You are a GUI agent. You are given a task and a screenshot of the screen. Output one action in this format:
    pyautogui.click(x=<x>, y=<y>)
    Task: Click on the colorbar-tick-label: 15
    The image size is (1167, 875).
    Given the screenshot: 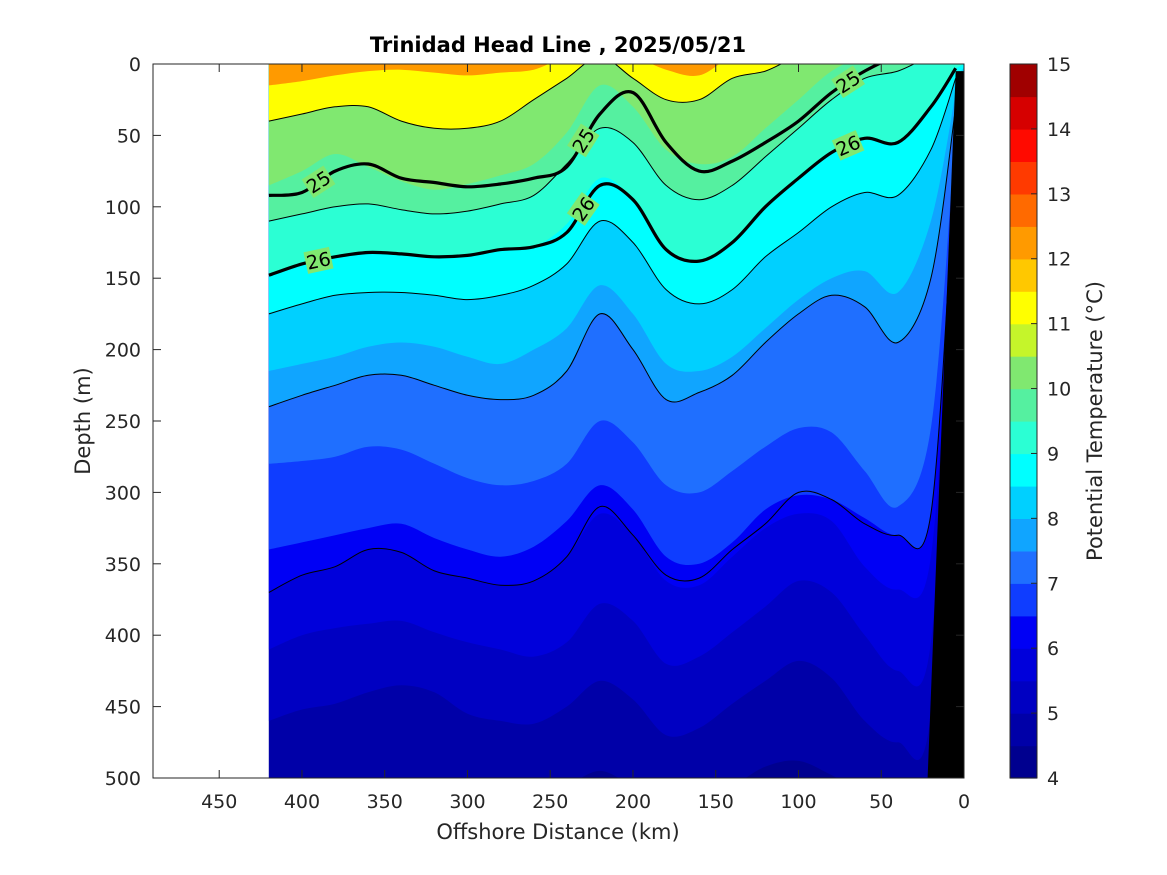 What is the action you would take?
    pyautogui.click(x=1059, y=65)
    